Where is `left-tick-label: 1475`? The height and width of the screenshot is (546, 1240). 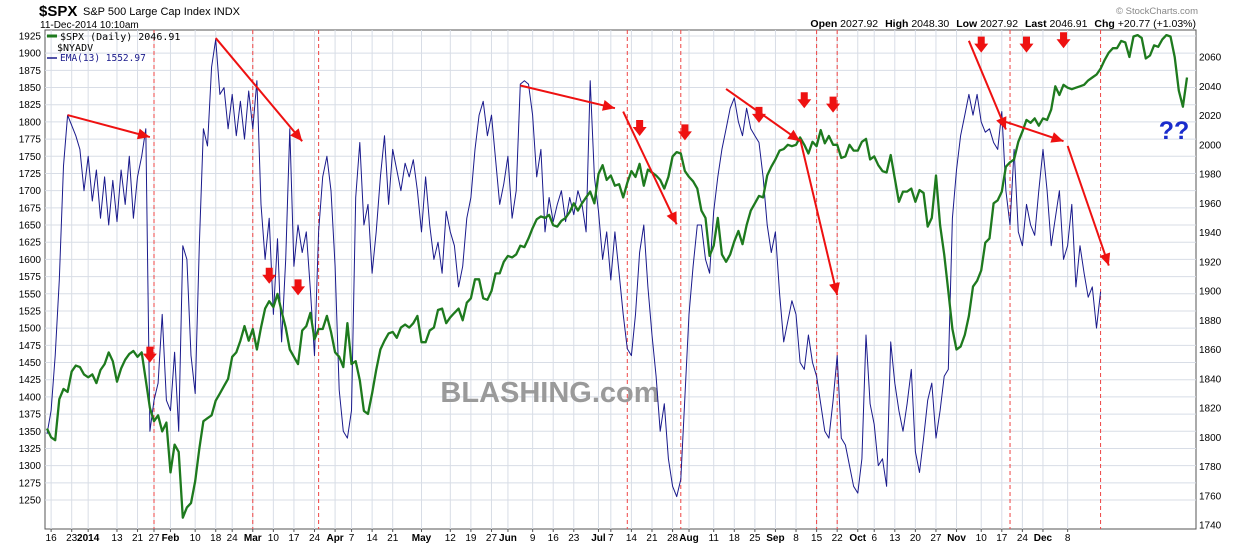
left-tick-label: 1475 is located at coordinates (30, 346).